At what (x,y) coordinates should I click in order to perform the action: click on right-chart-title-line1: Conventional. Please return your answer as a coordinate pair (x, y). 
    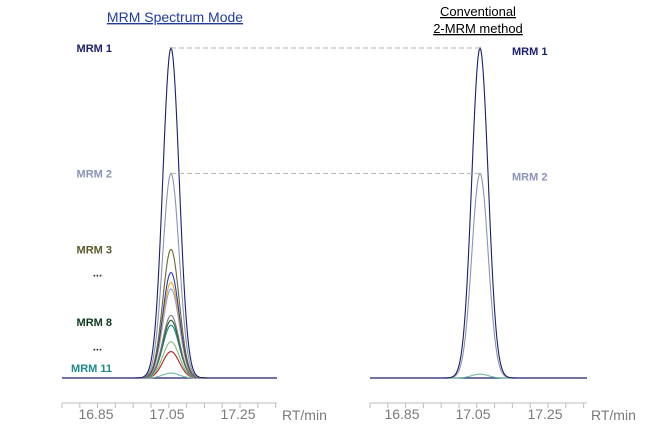
    Looking at the image, I should click on (478, 11).